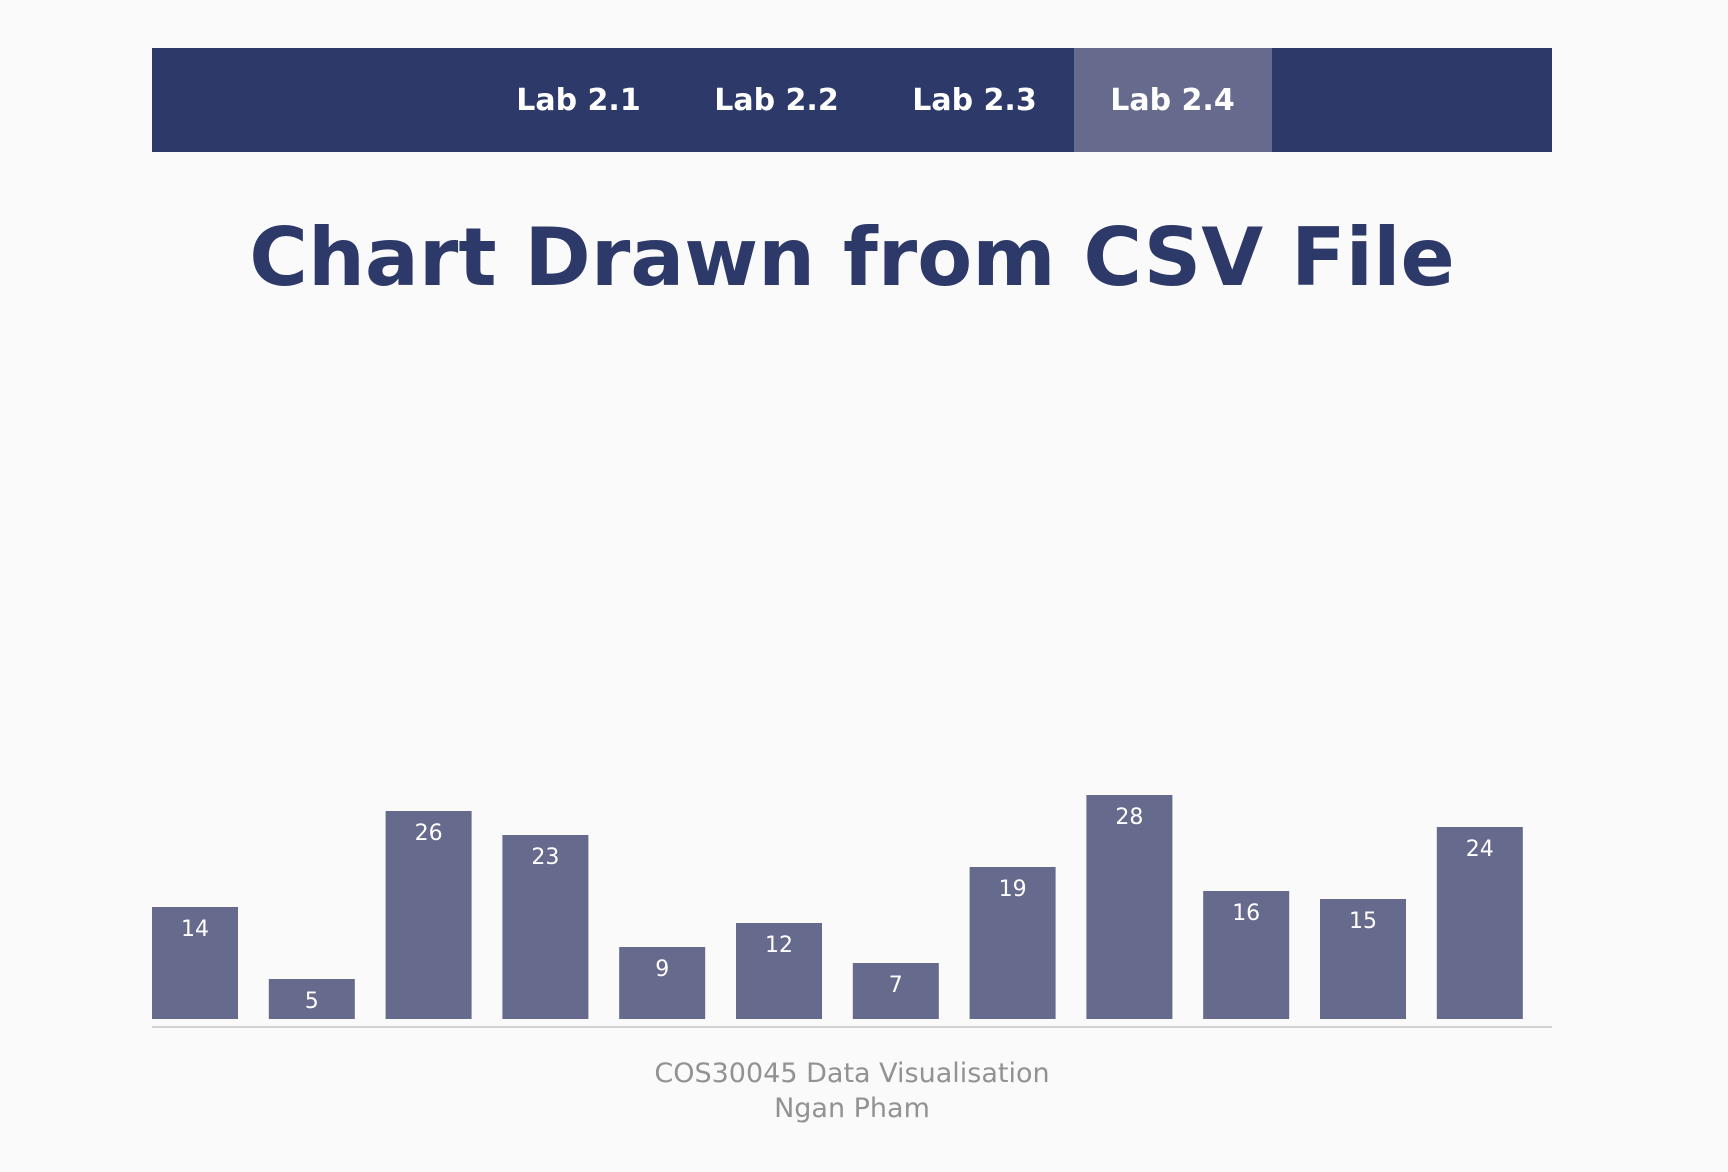 This screenshot has height=1172, width=1728. Describe the element at coordinates (974, 100) in the screenshot. I see `nav-tab-lab-2-3: Lab 2.3` at that location.